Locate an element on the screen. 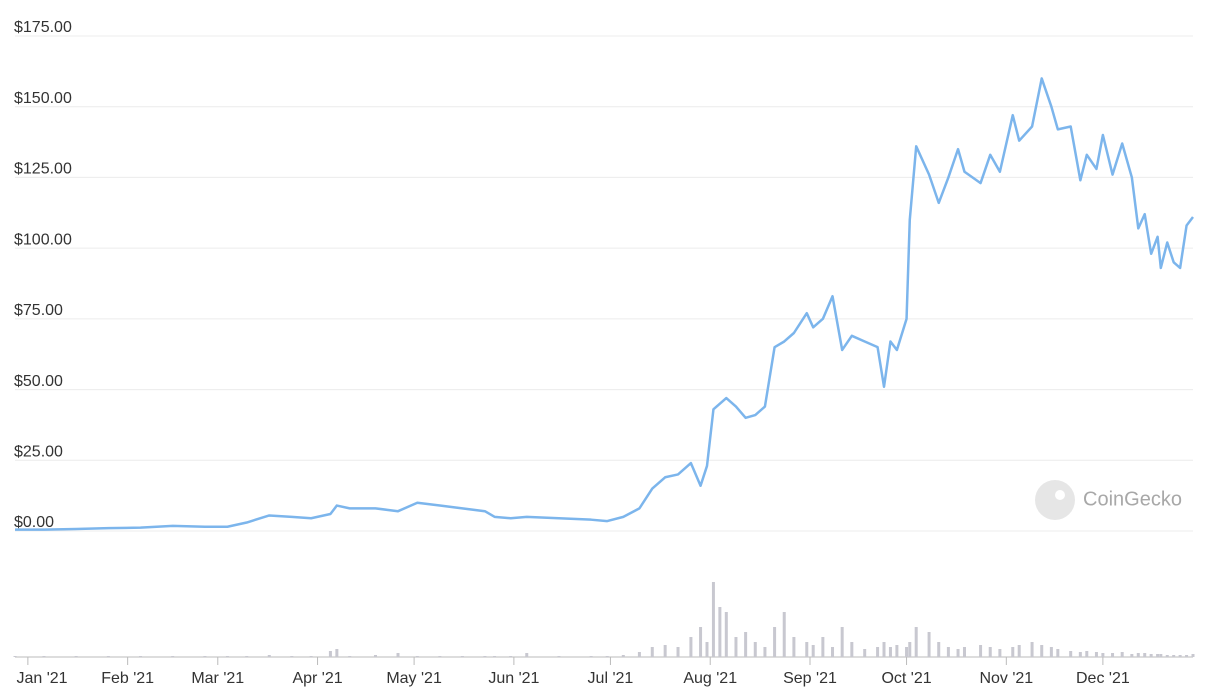 The image size is (1214, 700). watermark-text: CoinGecko is located at coordinates (1132, 499).